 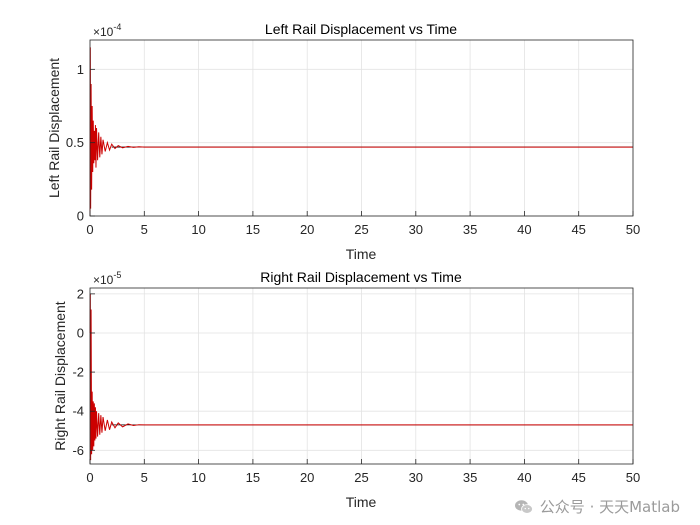 I want to click on right-rail-xtick-label: 0, so click(x=89, y=477).